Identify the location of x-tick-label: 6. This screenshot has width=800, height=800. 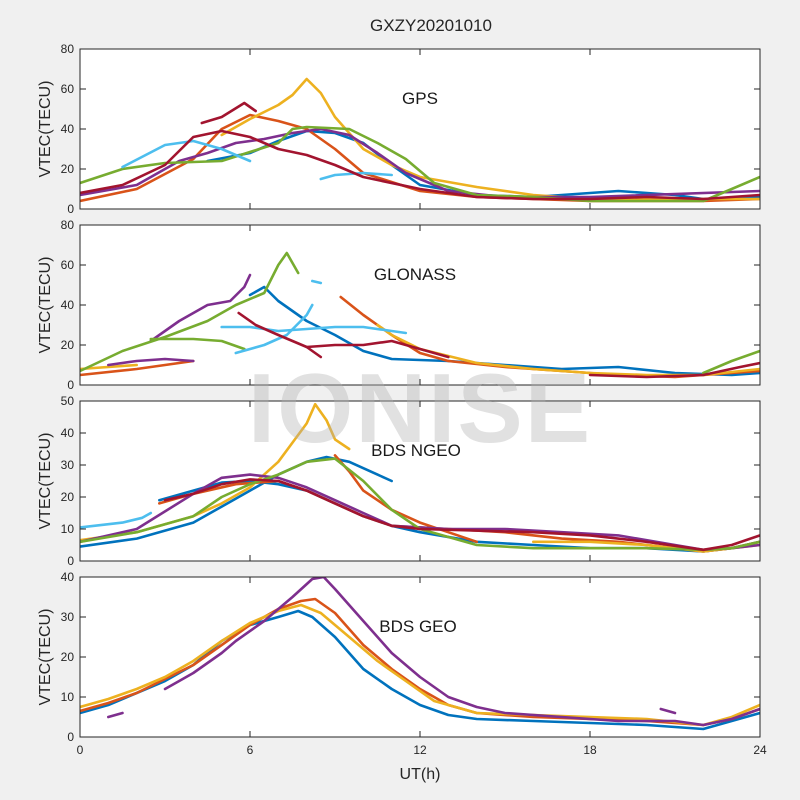
(250, 750).